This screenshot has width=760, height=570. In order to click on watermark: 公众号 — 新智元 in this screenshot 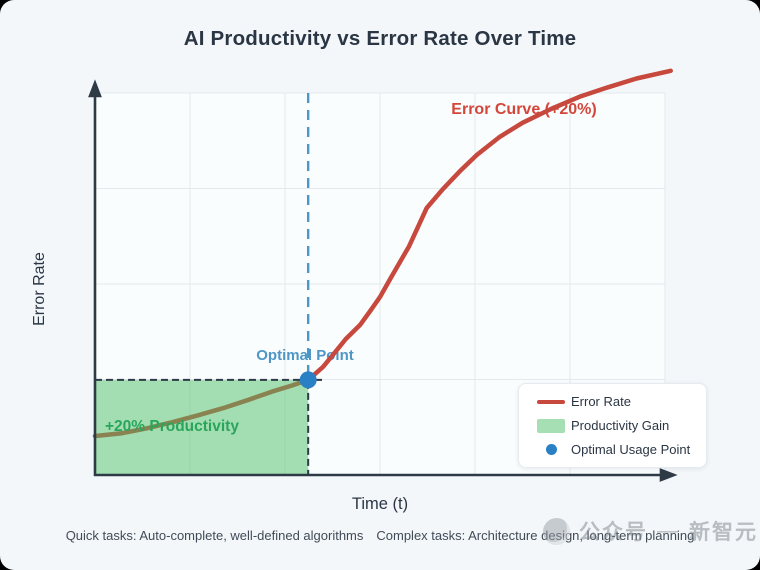, I will do `click(650, 531)`.